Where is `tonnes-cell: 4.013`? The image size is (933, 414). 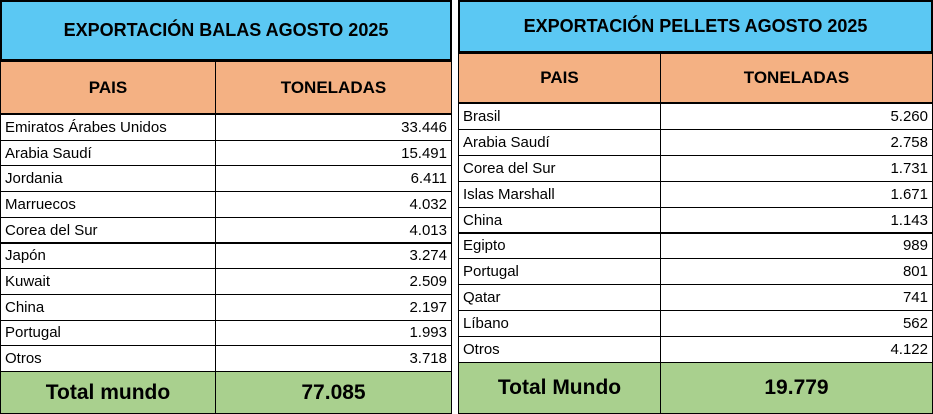 tonnes-cell: 4.013 is located at coordinates (333, 230).